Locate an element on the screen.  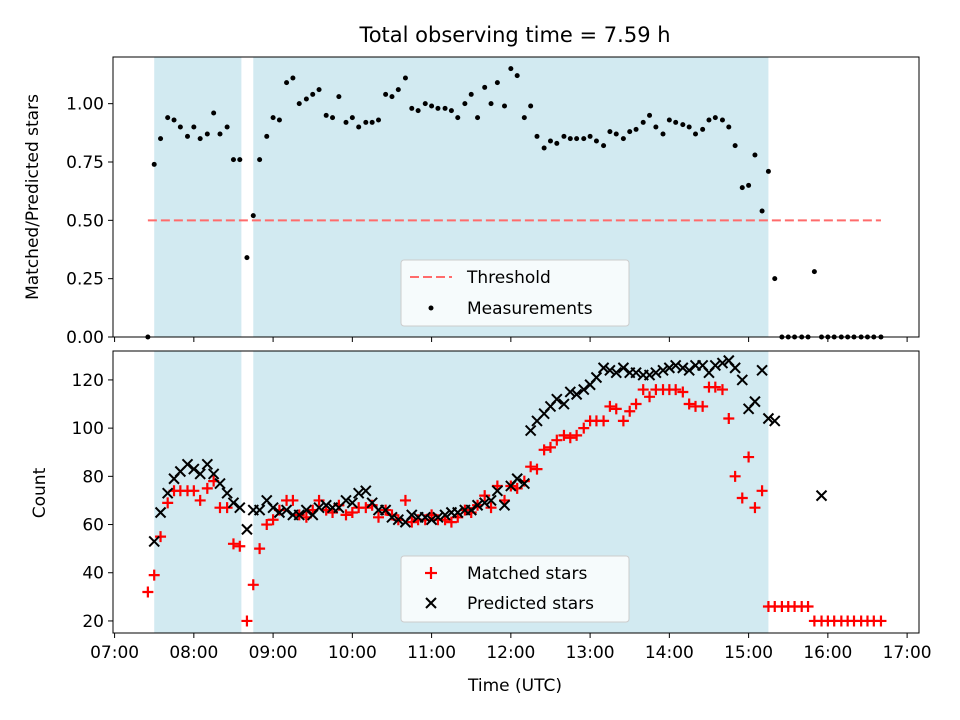
y-tick-label: 0.25 is located at coordinates (85, 280).